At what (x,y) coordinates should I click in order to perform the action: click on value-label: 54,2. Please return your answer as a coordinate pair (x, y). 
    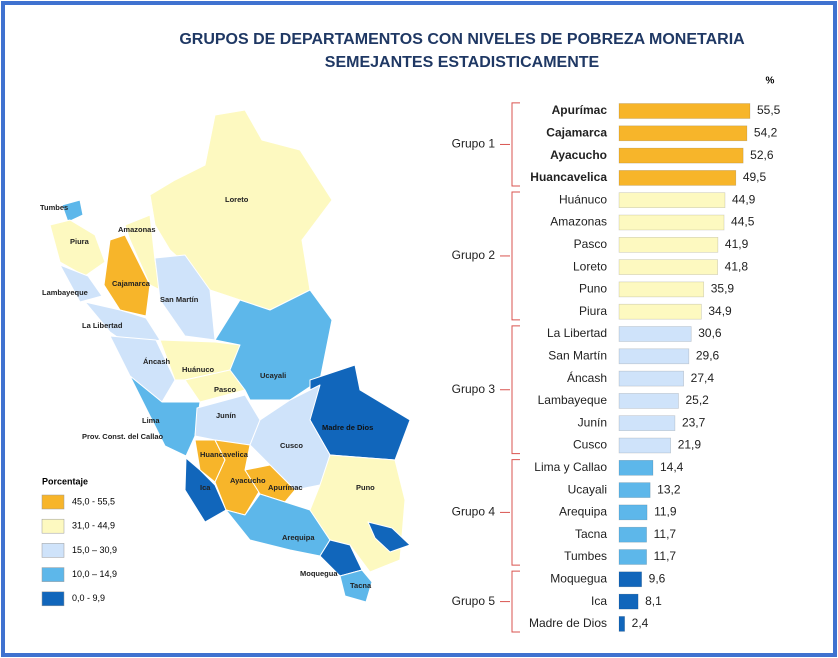
    Looking at the image, I should click on (766, 132).